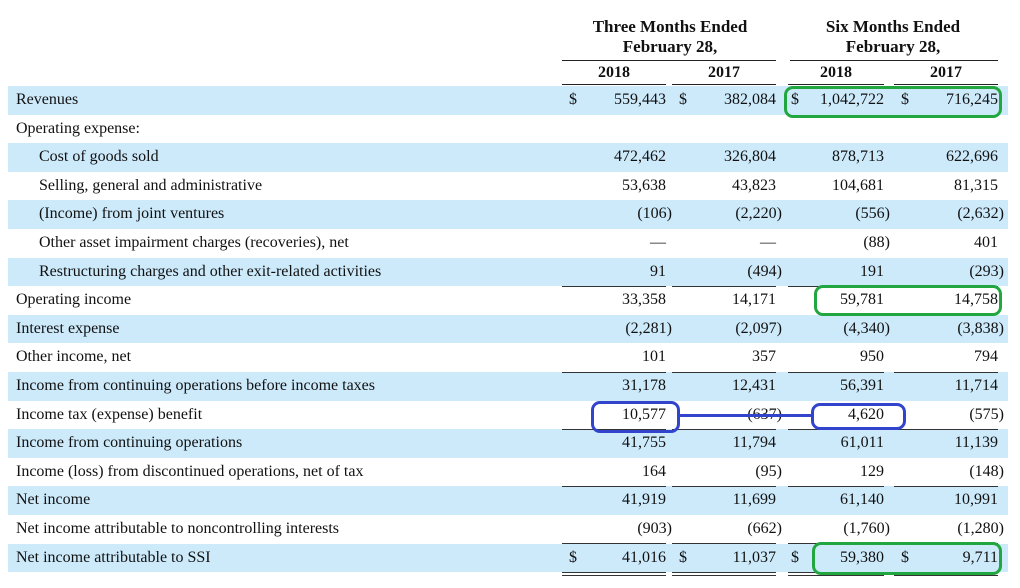 This screenshot has width=1020, height=588. I want to click on cell-value: 401, so click(986, 242).